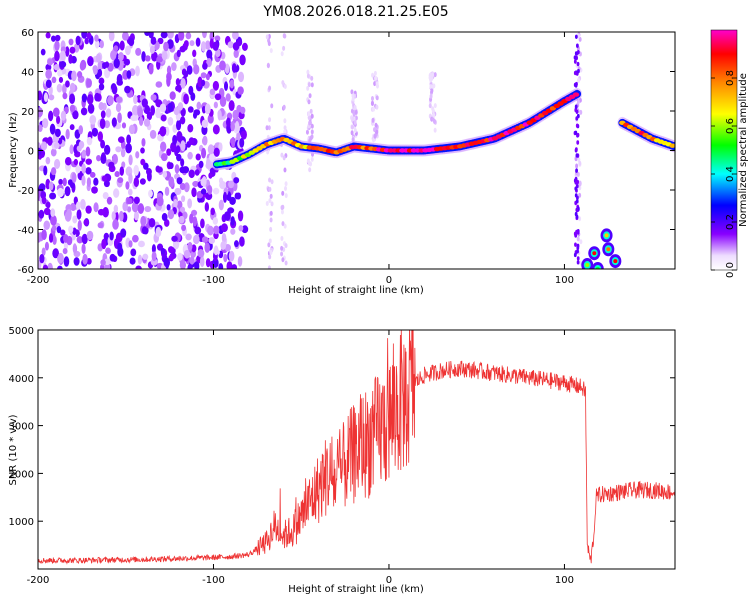 This screenshot has width=750, height=600. What do you see at coordinates (730, 222) in the screenshot?
I see `colorbar-tick-label: 0.2` at bounding box center [730, 222].